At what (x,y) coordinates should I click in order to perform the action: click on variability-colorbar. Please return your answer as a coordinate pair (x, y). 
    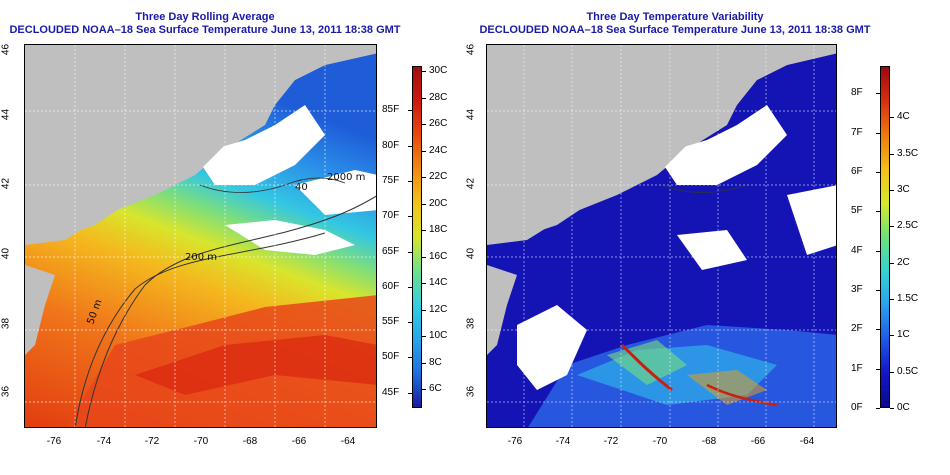
    Looking at the image, I should click on (885, 237).